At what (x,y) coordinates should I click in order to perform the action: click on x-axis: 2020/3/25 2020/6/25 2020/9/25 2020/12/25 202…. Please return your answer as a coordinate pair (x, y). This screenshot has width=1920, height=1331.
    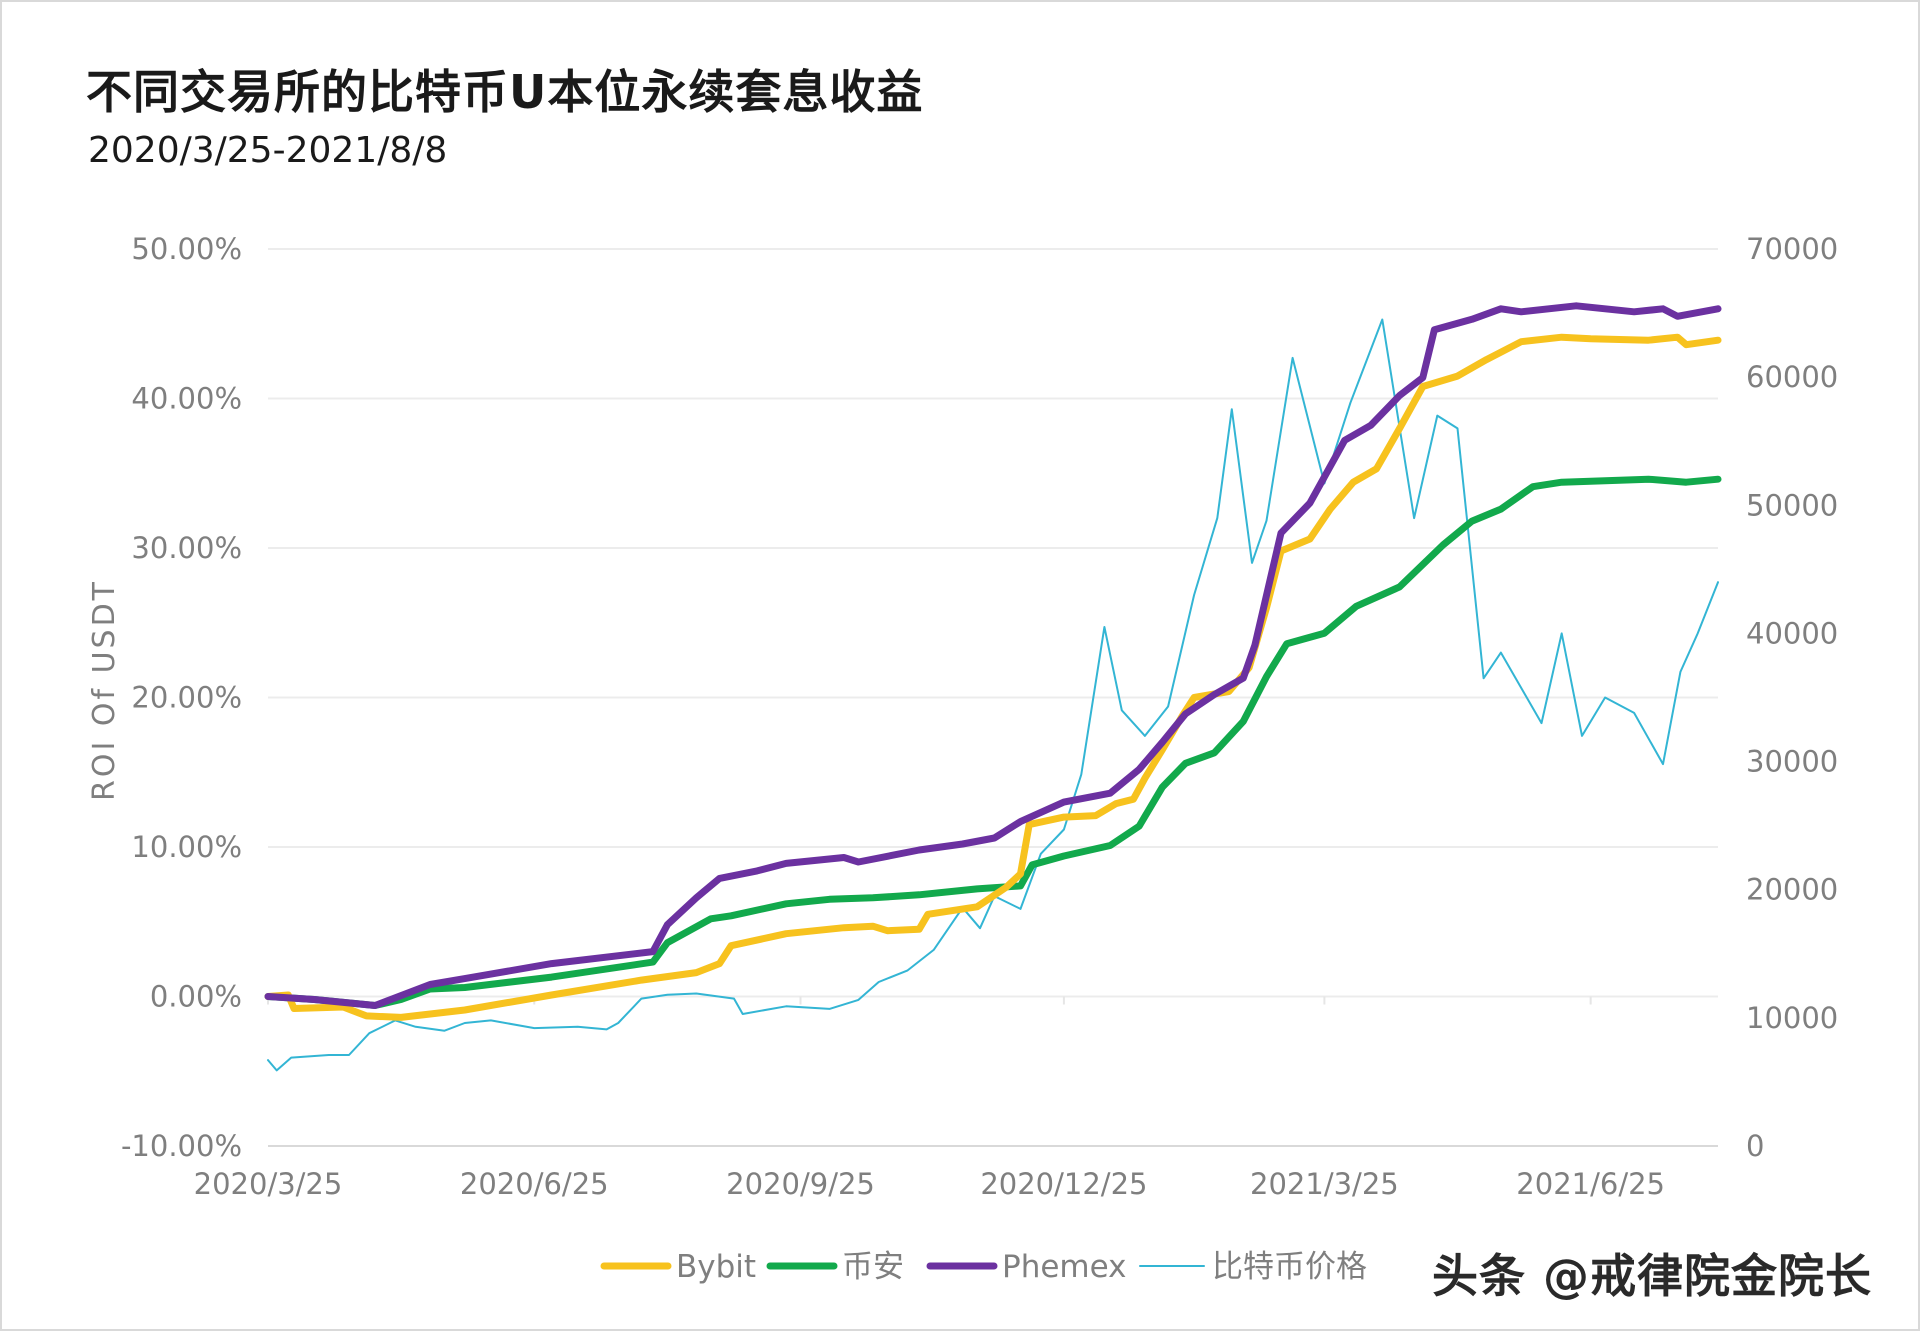
    Looking at the image, I should click on (929, 1098).